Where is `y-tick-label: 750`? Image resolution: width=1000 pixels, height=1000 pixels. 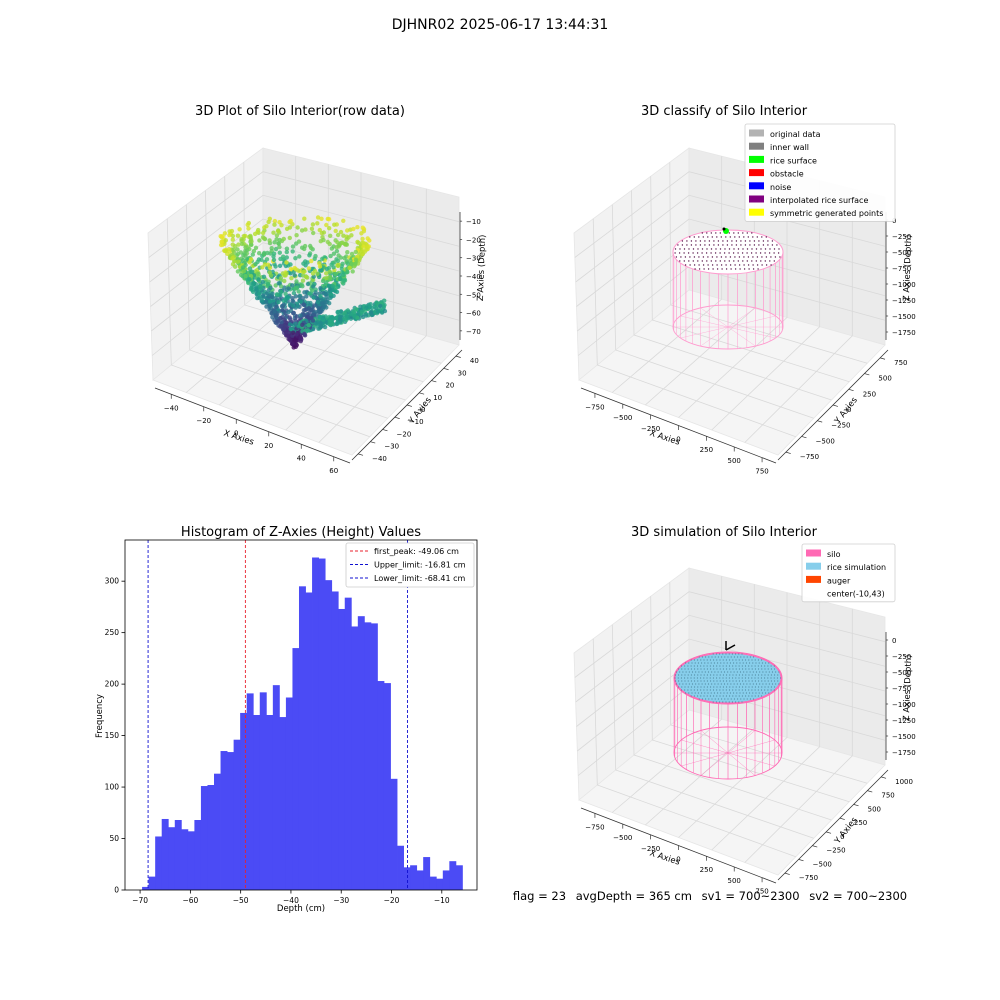 y-tick-label: 750 is located at coordinates (900, 363).